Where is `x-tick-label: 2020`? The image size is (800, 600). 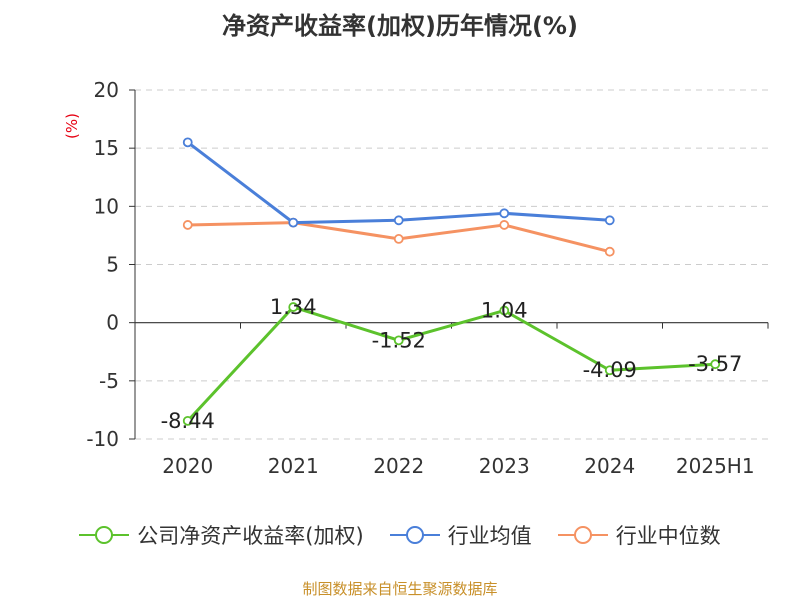 x-tick-label: 2020 is located at coordinates (187, 466).